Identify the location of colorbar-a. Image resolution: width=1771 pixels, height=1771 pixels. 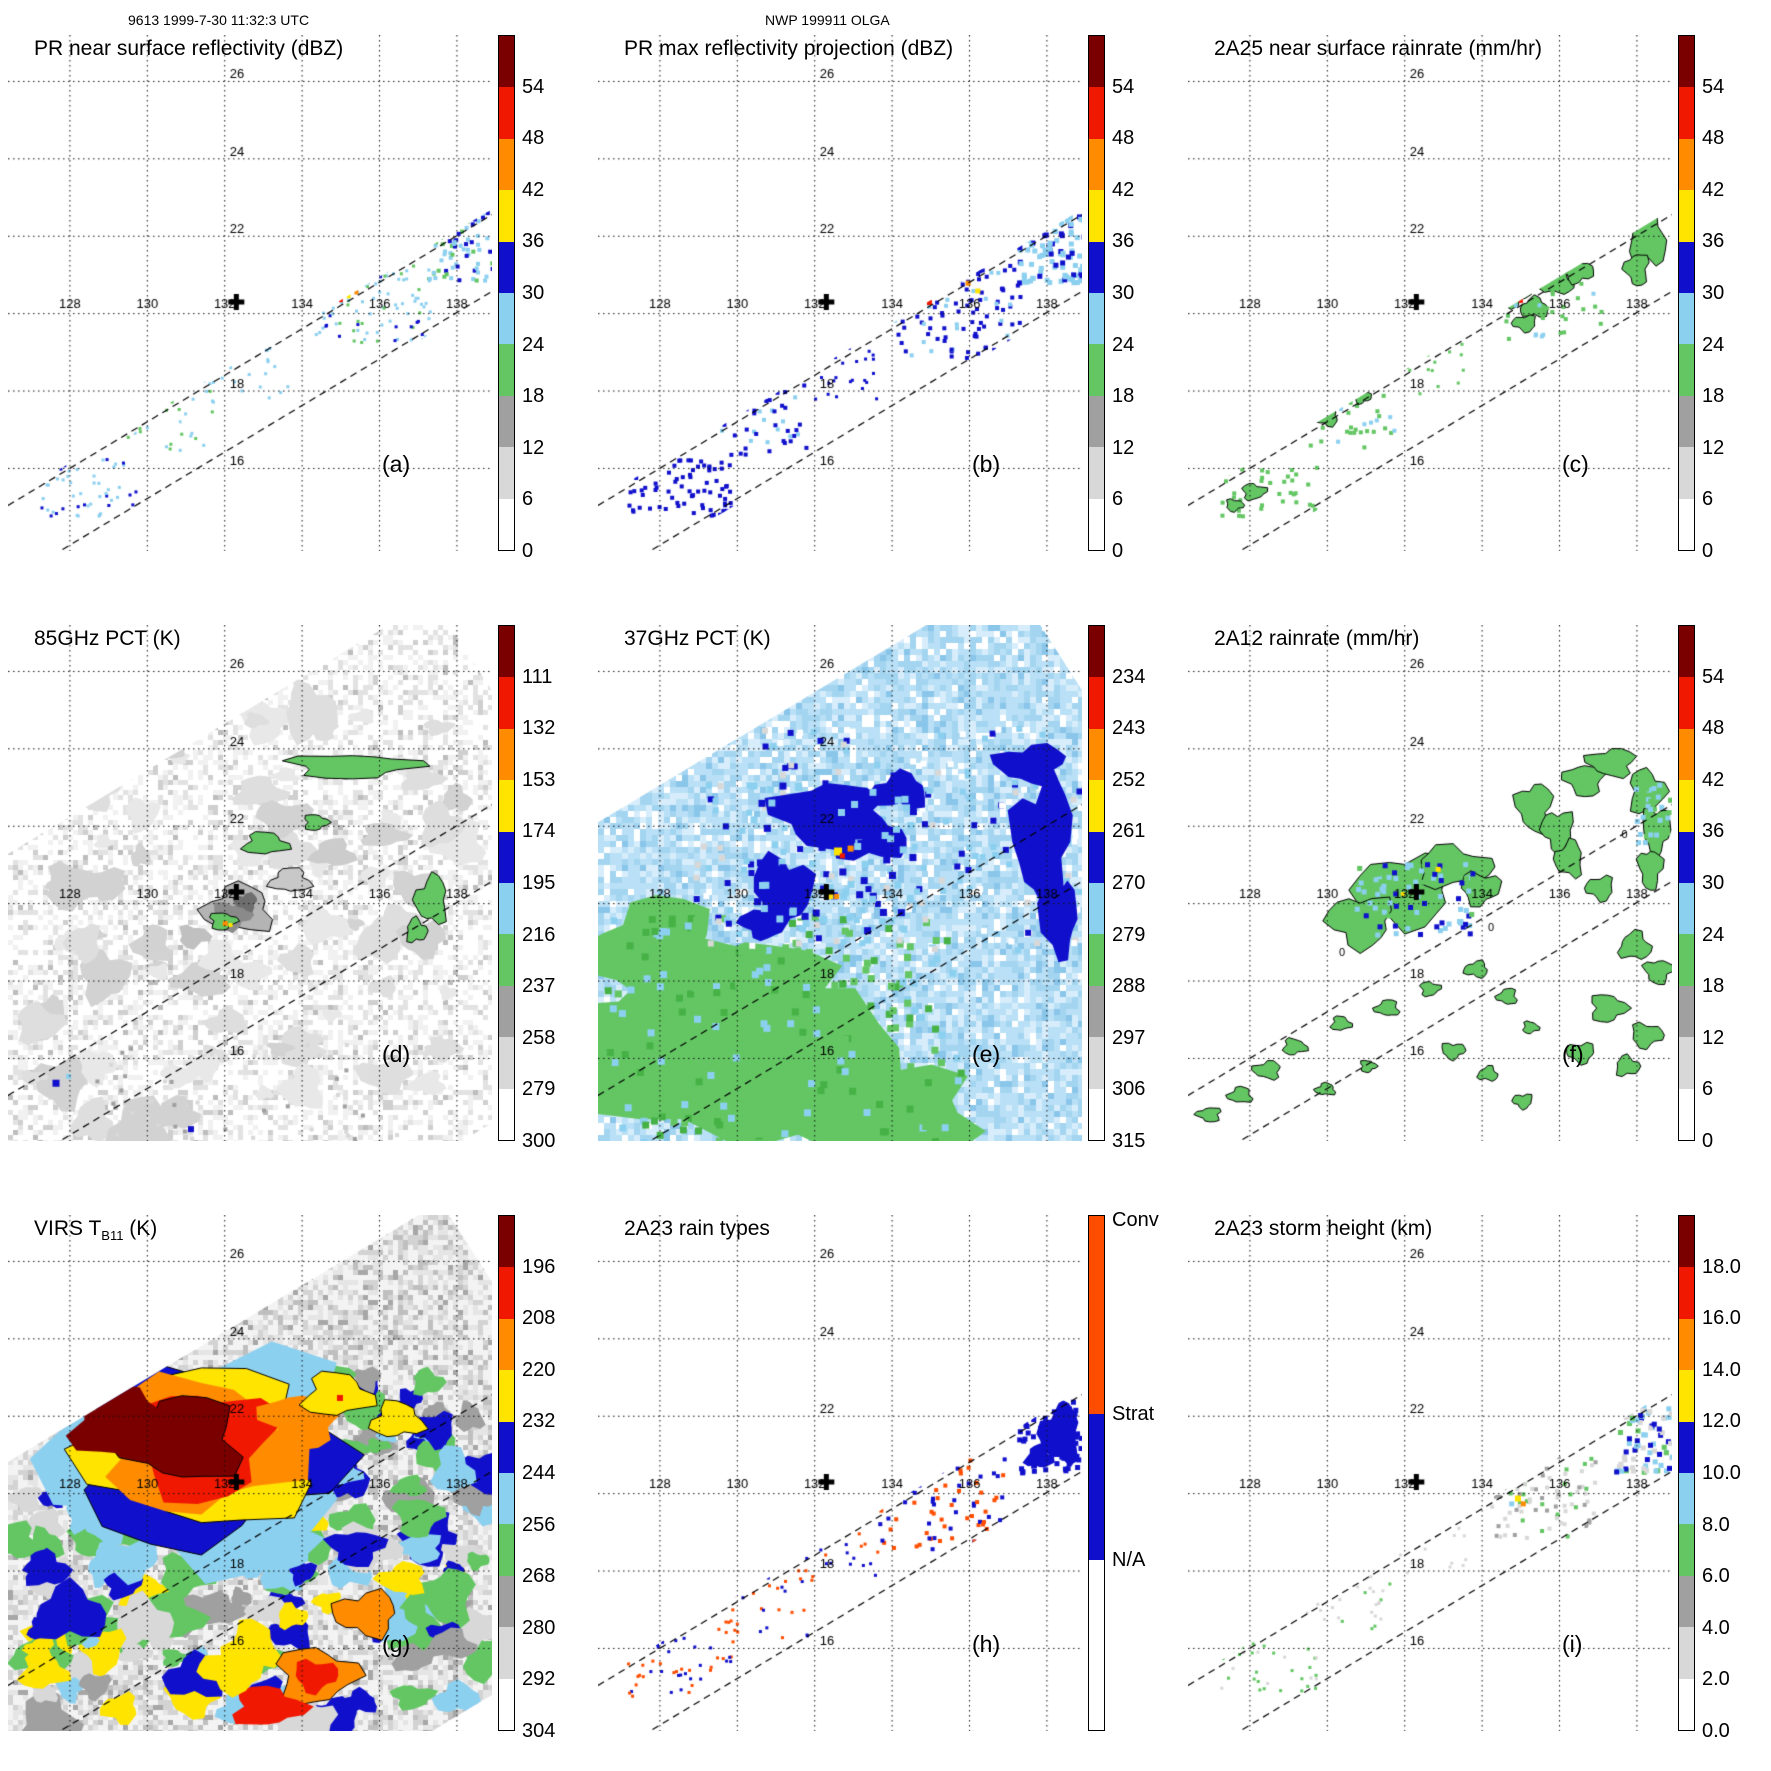
(506, 293).